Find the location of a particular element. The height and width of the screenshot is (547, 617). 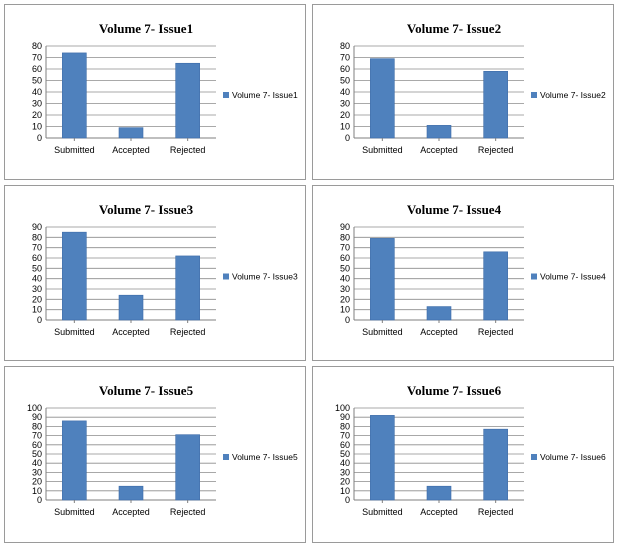

legend-label: Volume 7- Issue5 is located at coordinates (265, 457).